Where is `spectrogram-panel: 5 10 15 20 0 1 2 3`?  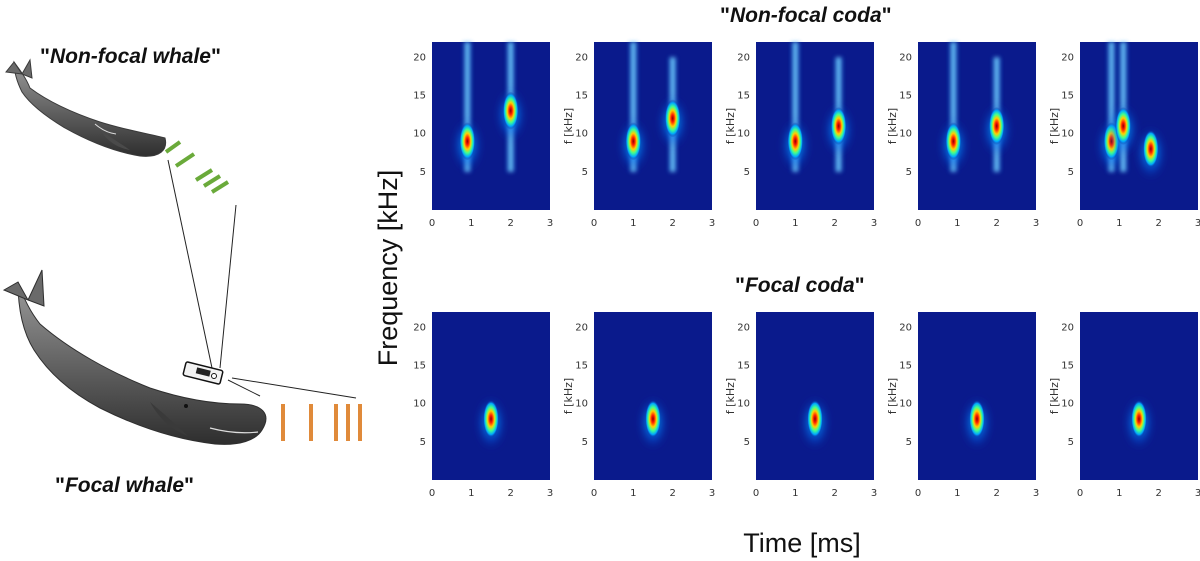 spectrogram-panel: 5 10 15 20 0 1 2 3 is located at coordinates (483, 135).